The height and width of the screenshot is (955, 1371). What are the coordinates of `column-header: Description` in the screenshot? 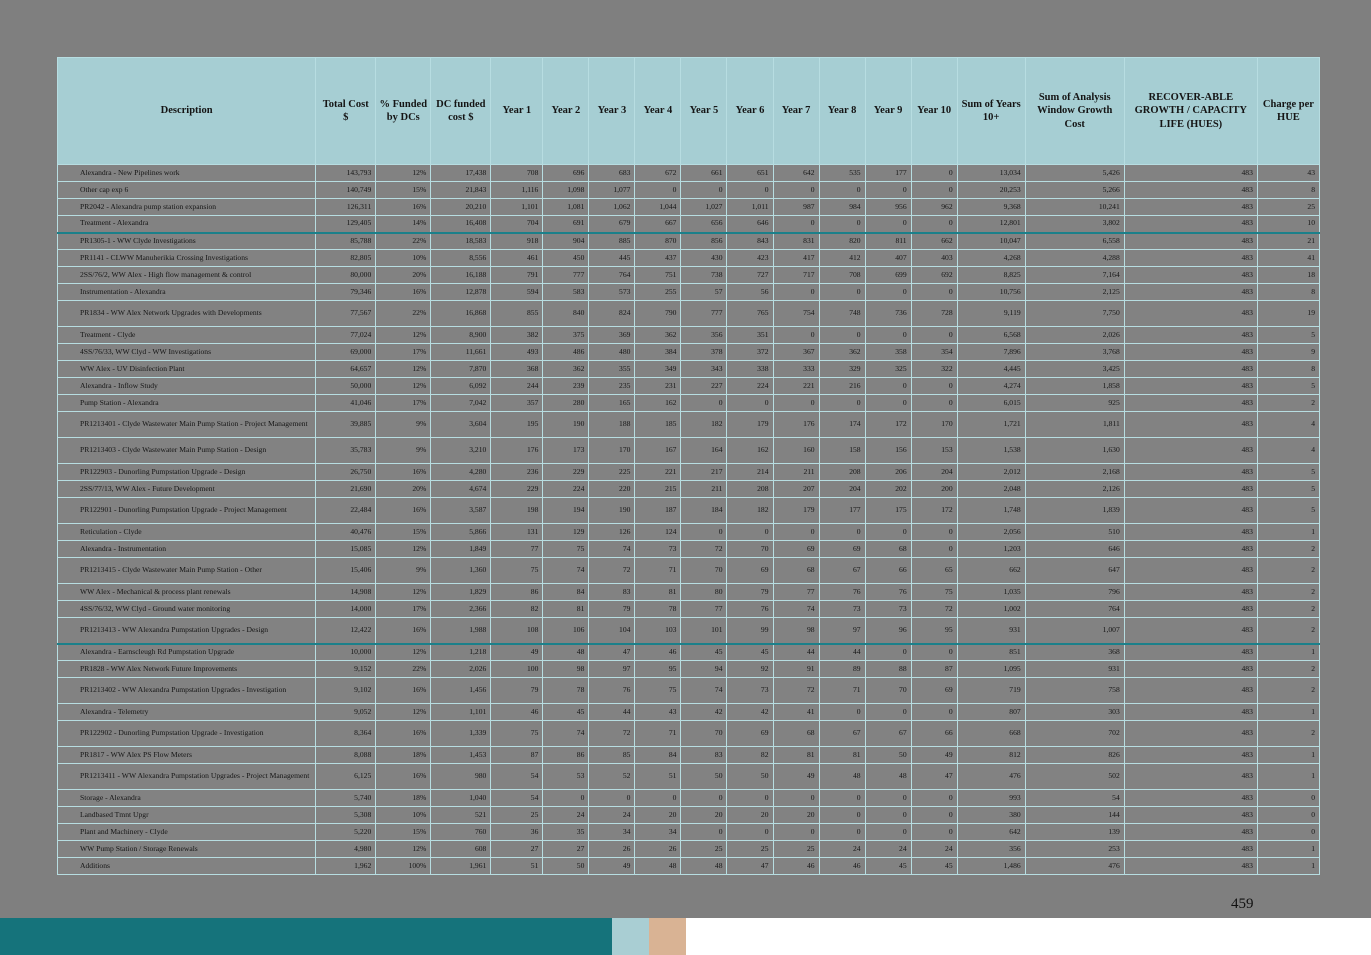 It's located at (186, 111).